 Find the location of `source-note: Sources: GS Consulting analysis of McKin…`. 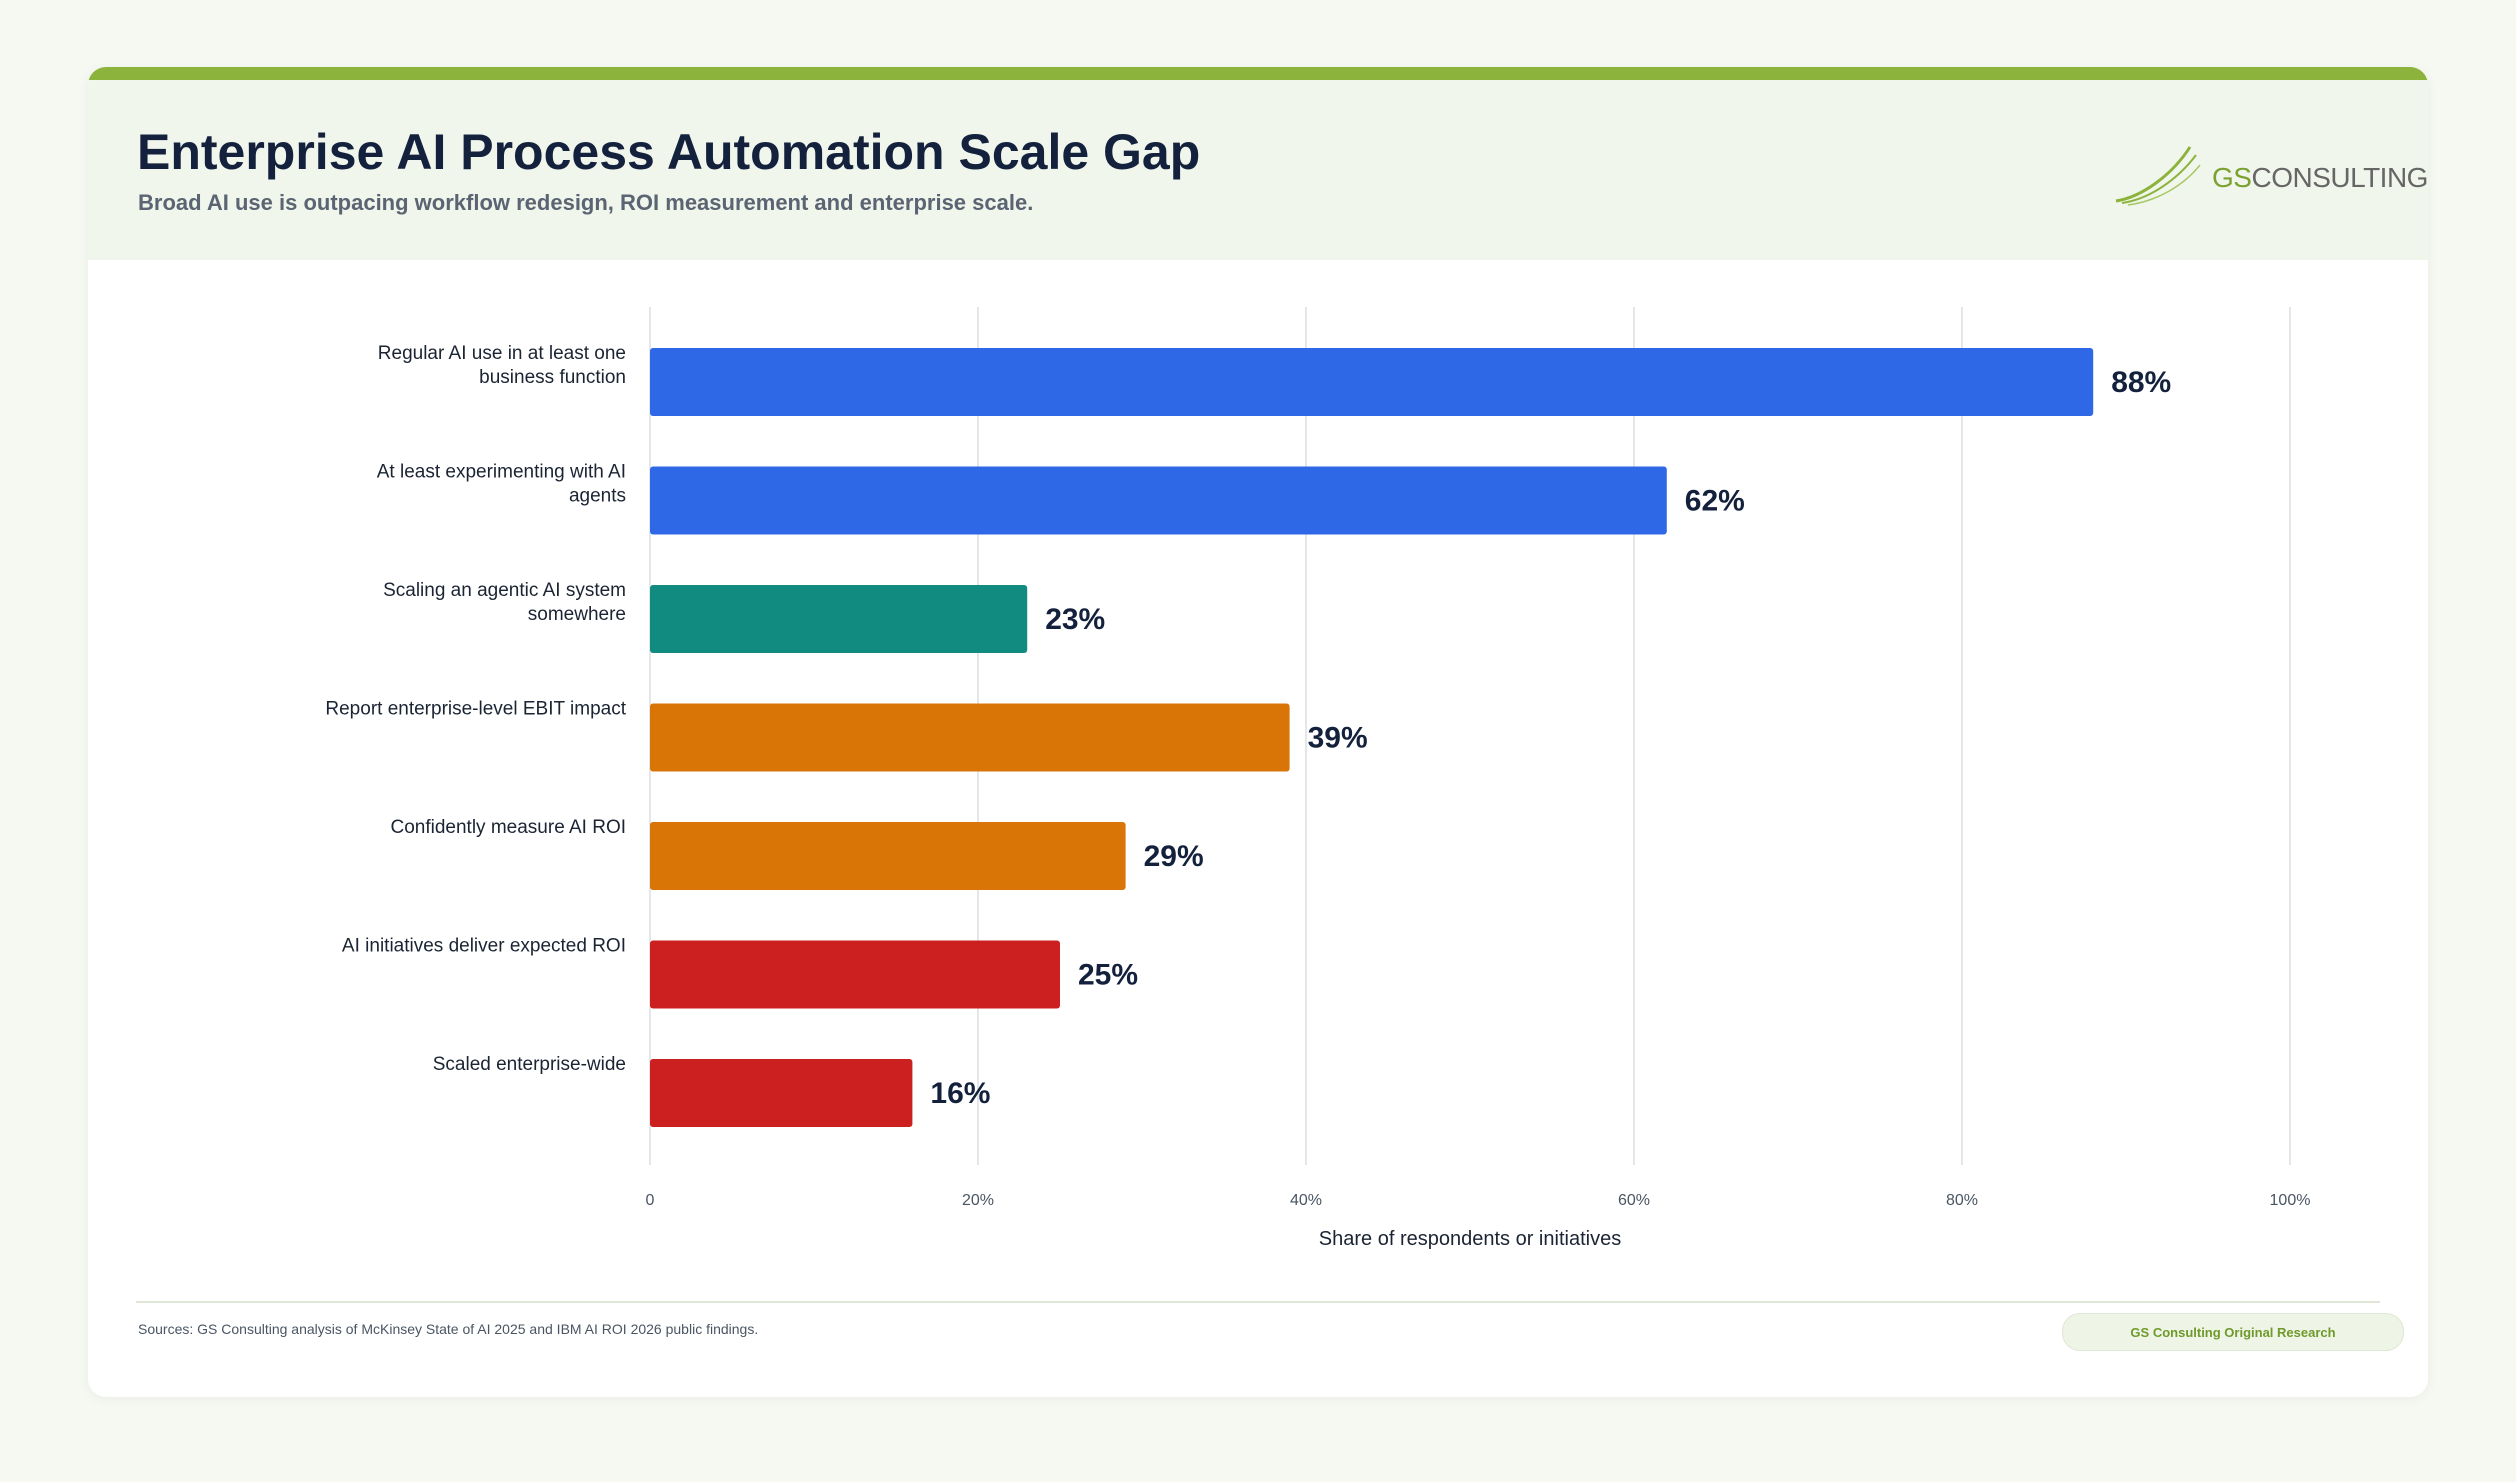

source-note: Sources: GS Consulting analysis of McKin… is located at coordinates (448, 1329).